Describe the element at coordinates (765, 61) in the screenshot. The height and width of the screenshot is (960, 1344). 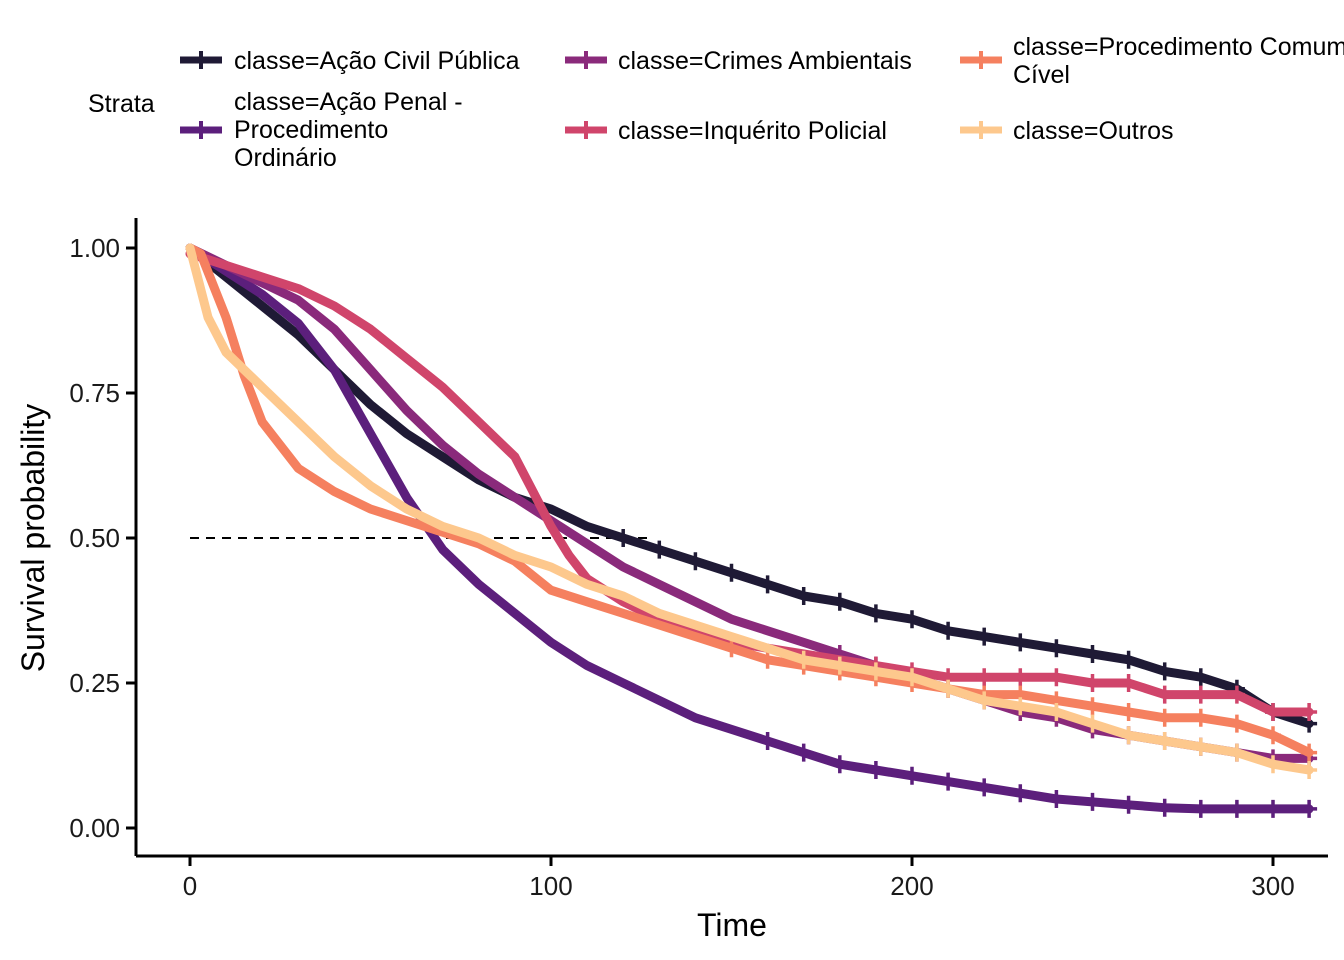
I see `legend-label: classe=Crimes Ambientais` at that location.